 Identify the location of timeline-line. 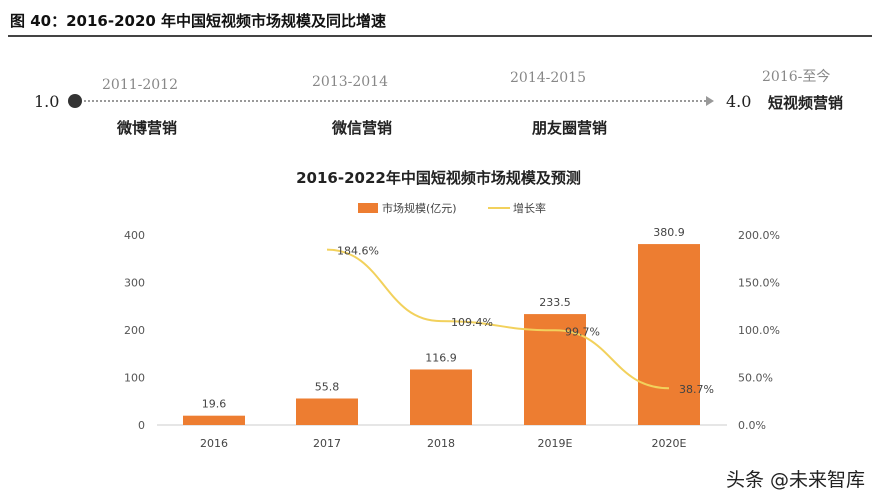
(395, 101).